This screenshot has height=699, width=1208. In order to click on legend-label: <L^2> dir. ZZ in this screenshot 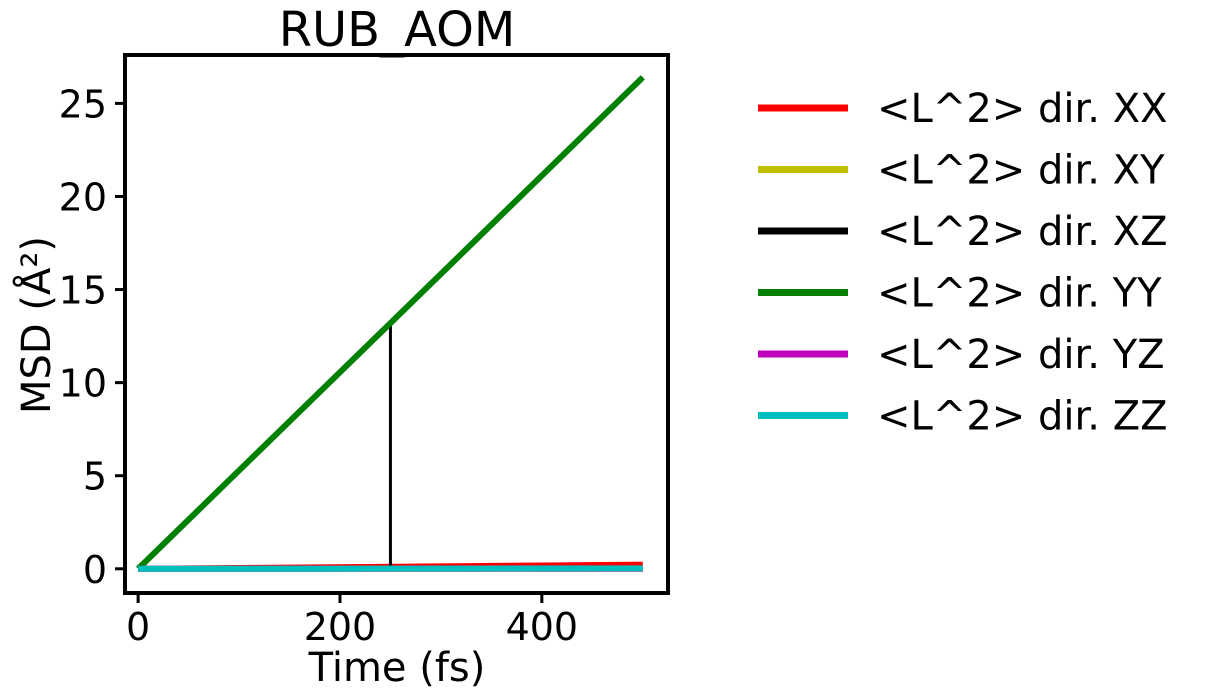, I will do `click(1022, 417)`.